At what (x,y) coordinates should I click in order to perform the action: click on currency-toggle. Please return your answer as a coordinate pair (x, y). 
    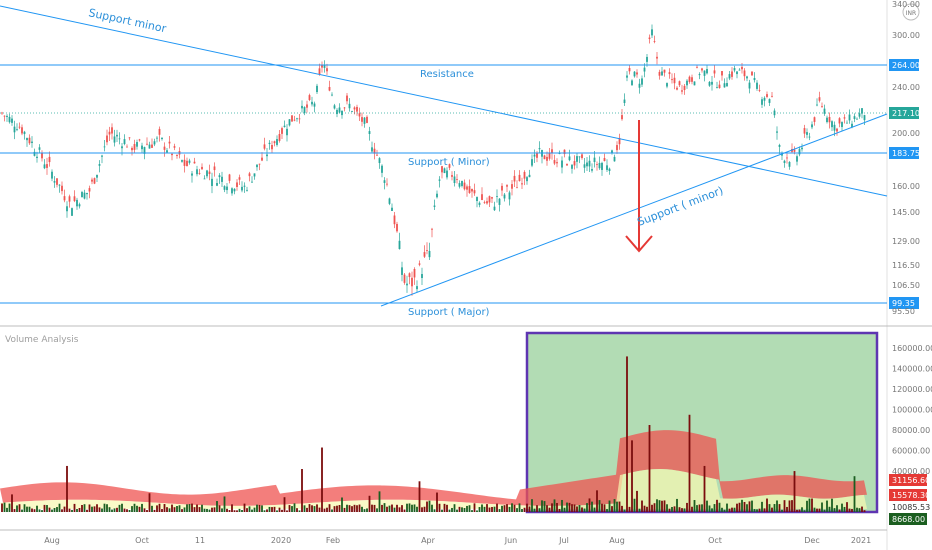
    Looking at the image, I should click on (911, 12).